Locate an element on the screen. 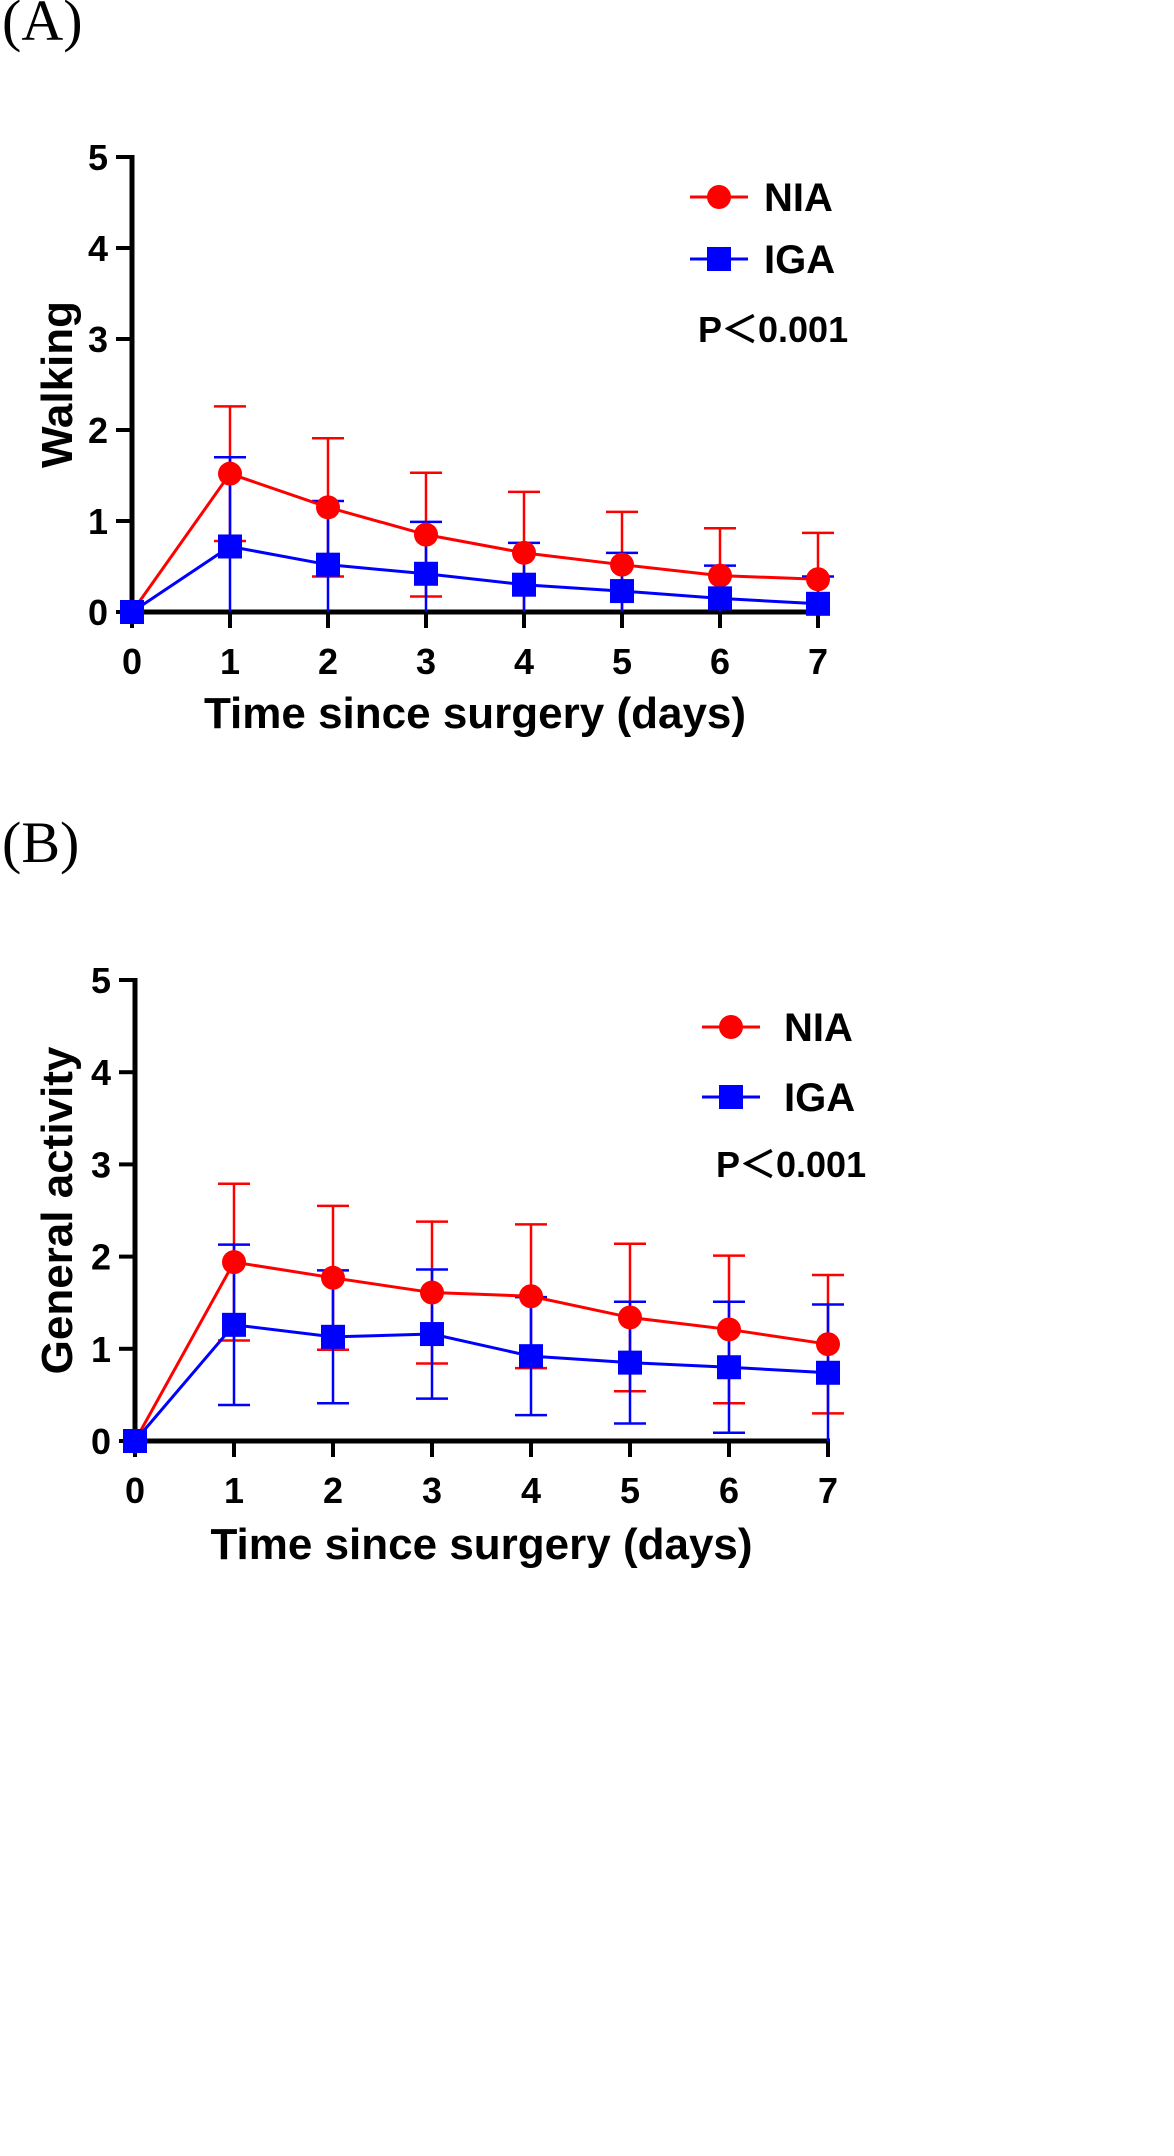 Image resolution: width=1174 pixels, height=2156 pixels. panel-label: (B) is located at coordinates (40, 842).